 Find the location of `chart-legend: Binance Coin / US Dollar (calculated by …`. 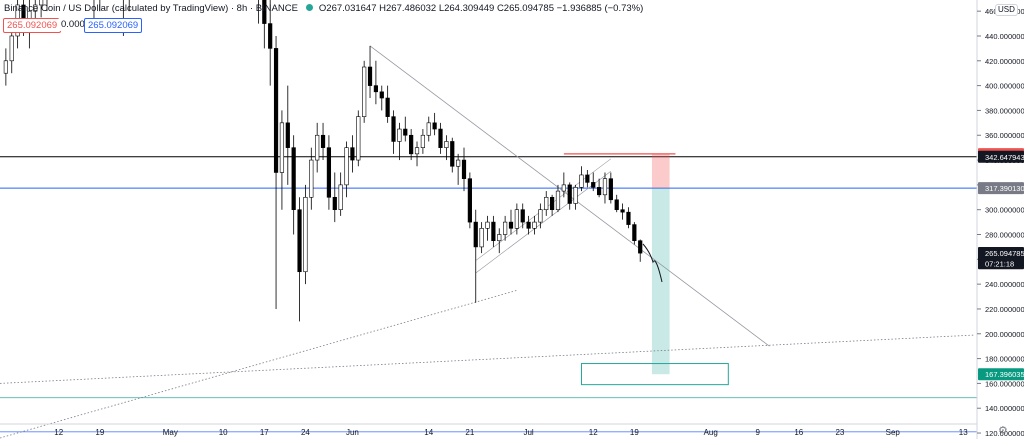

chart-legend: Binance Coin / US Dollar (calculated by … is located at coordinates (323, 8).